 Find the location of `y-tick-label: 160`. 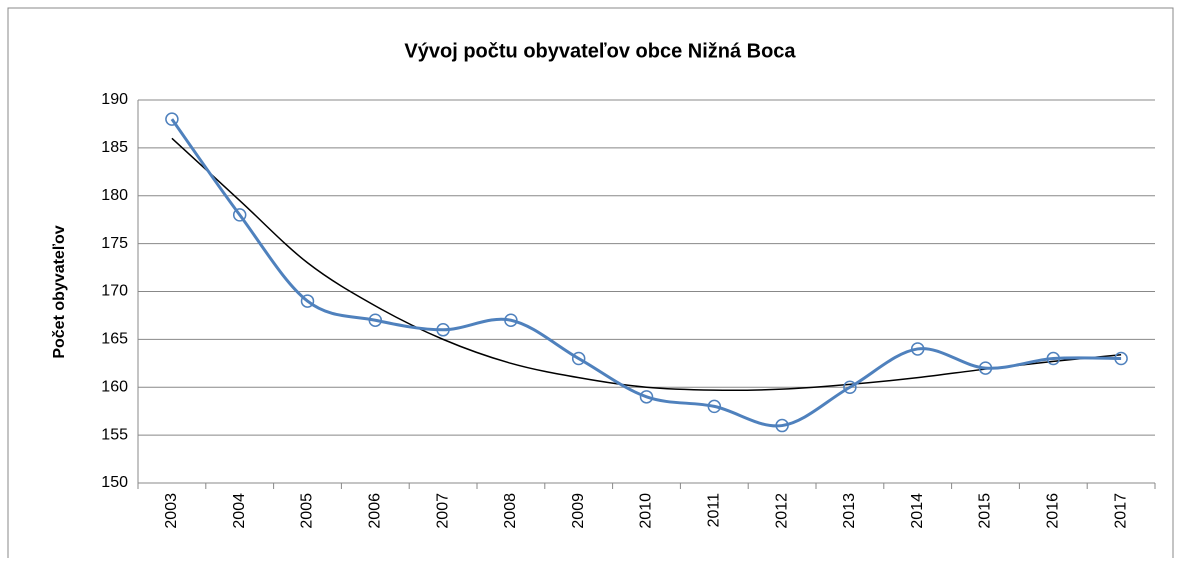

y-tick-label: 160 is located at coordinates (114, 386).